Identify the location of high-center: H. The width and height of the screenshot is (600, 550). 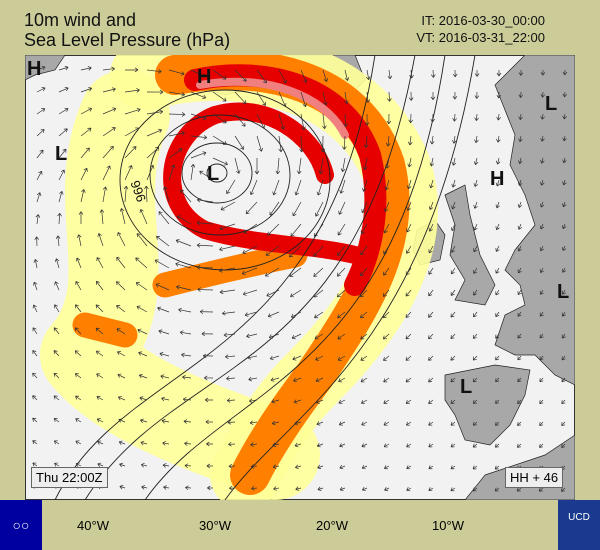
(497, 179).